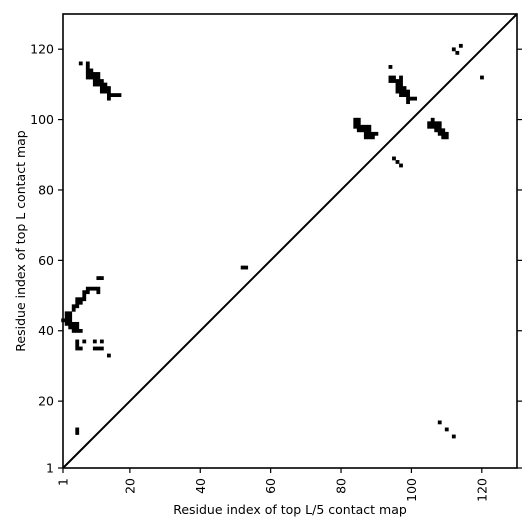  Describe the element at coordinates (411, 490) in the screenshot. I see `x-tick-label: 100` at that location.